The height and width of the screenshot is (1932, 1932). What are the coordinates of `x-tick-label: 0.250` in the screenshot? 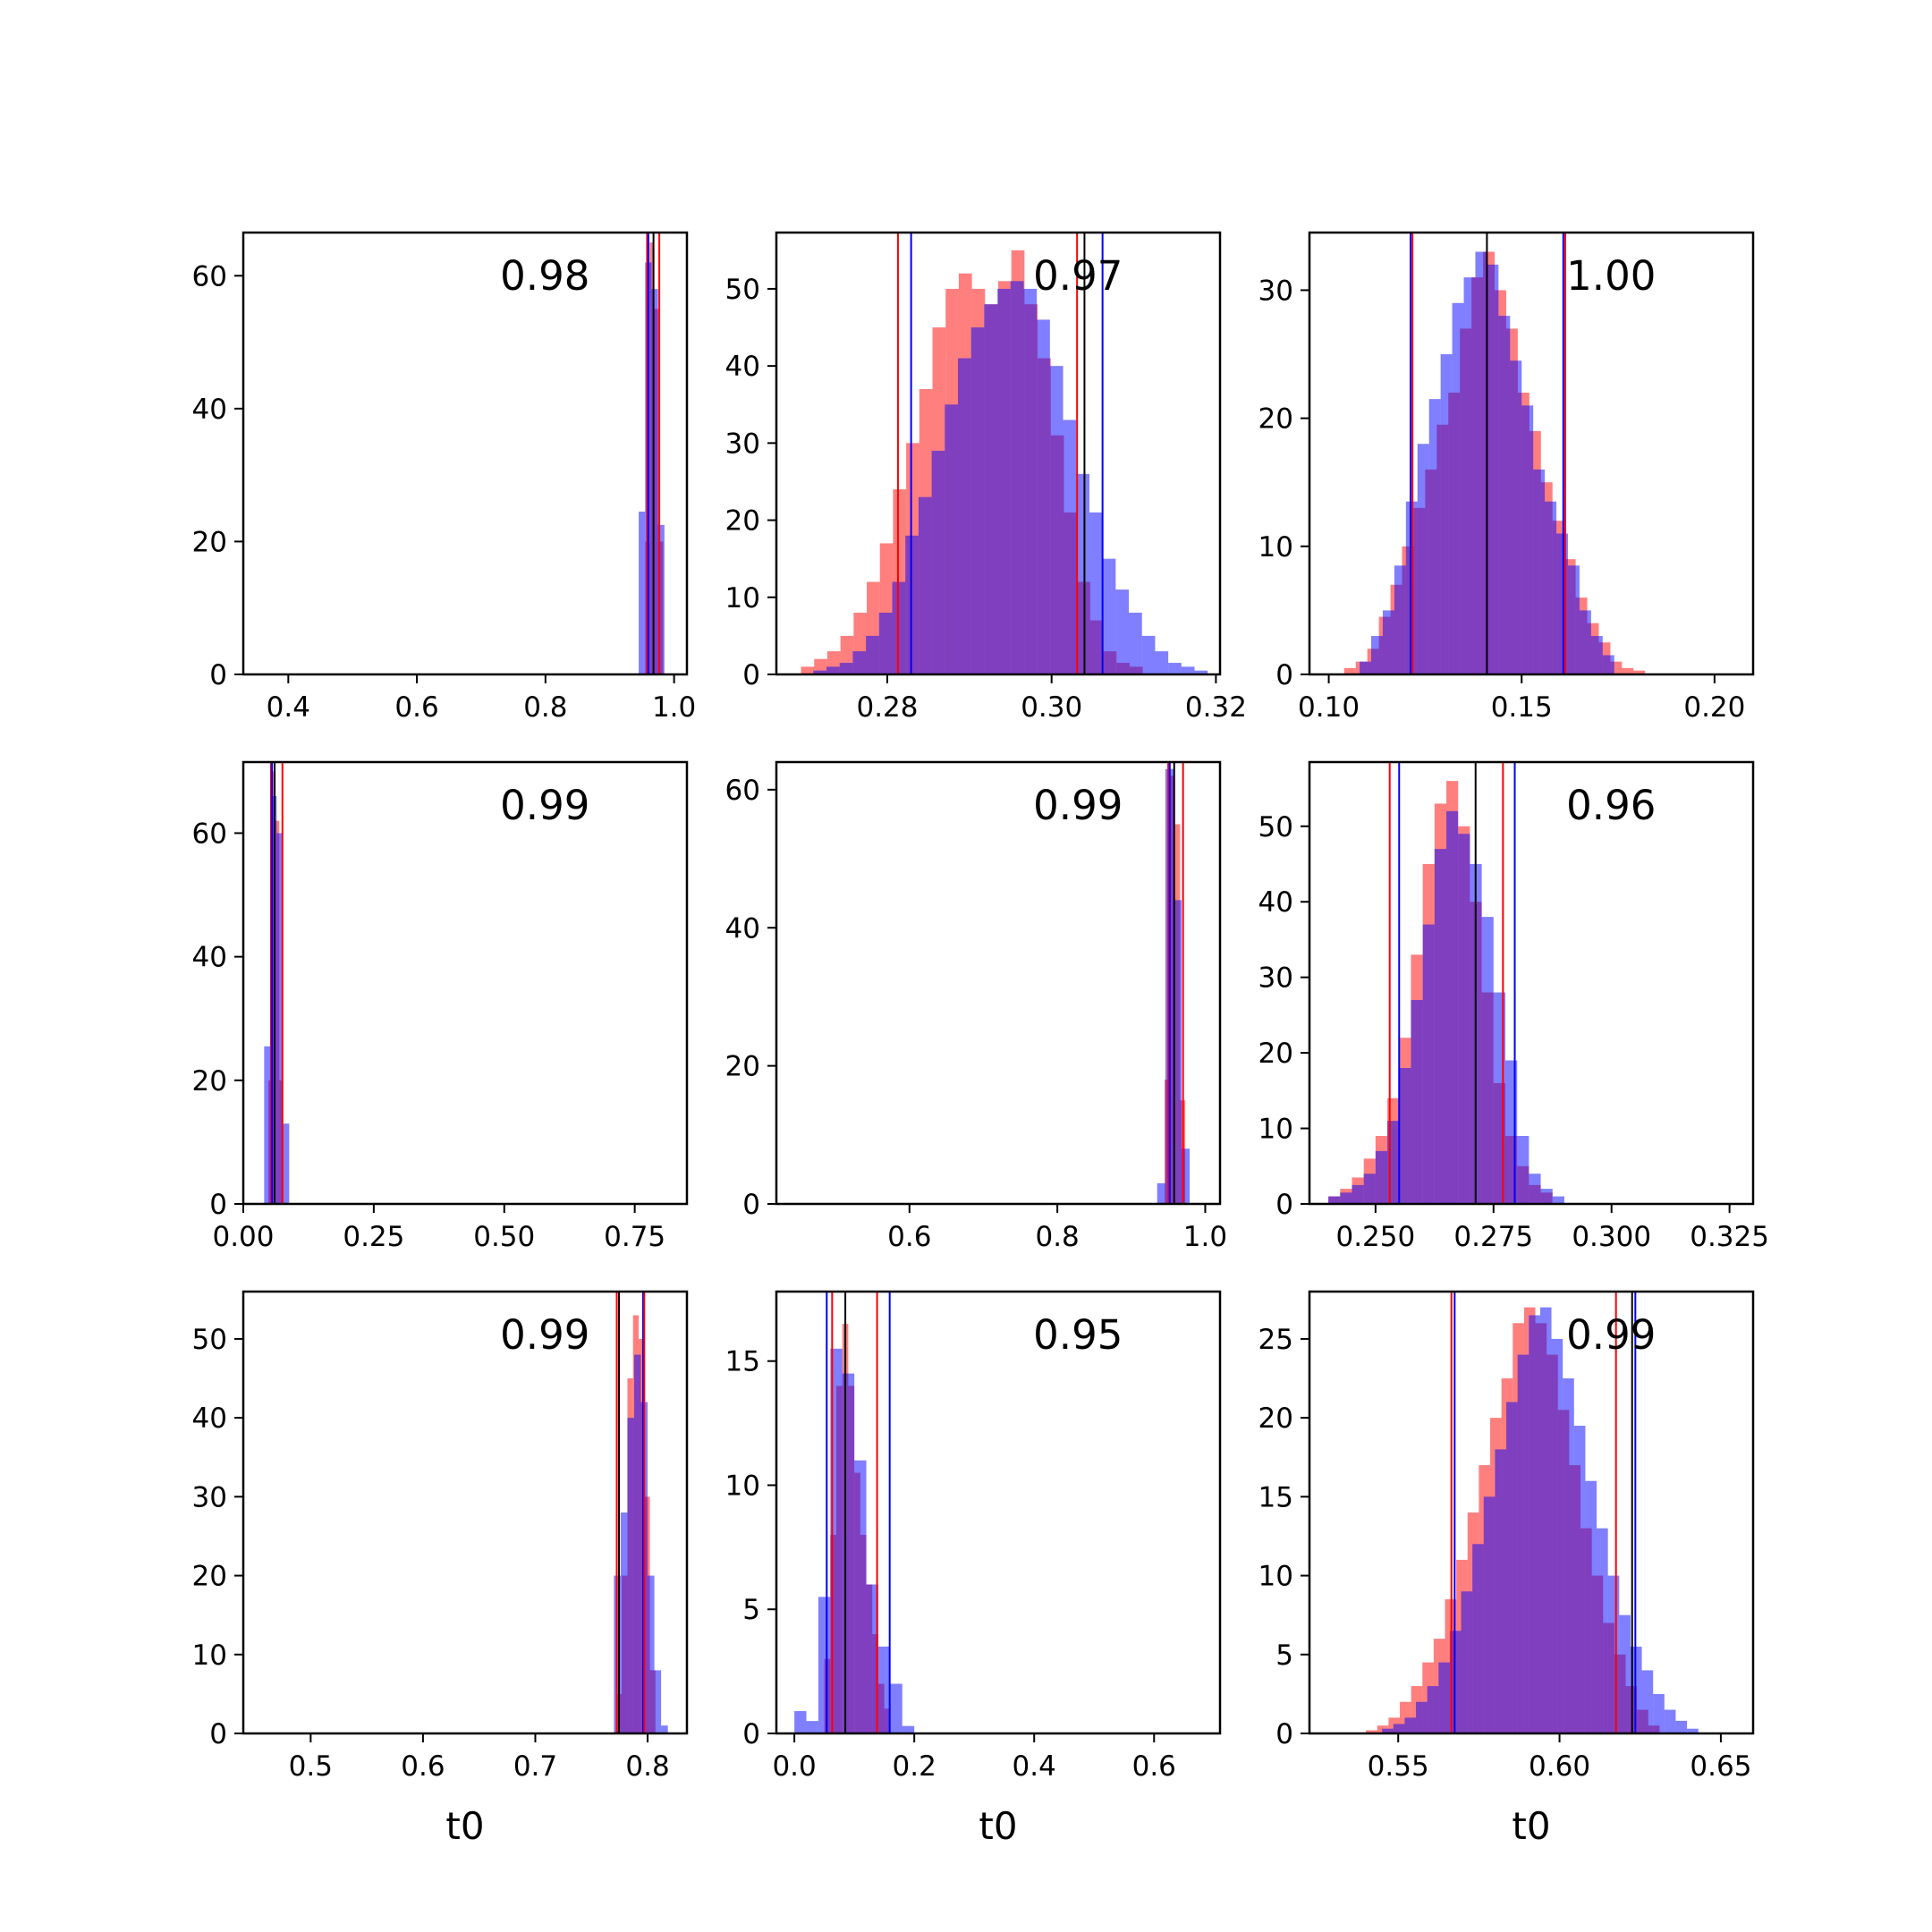 It's located at (1375, 1237).